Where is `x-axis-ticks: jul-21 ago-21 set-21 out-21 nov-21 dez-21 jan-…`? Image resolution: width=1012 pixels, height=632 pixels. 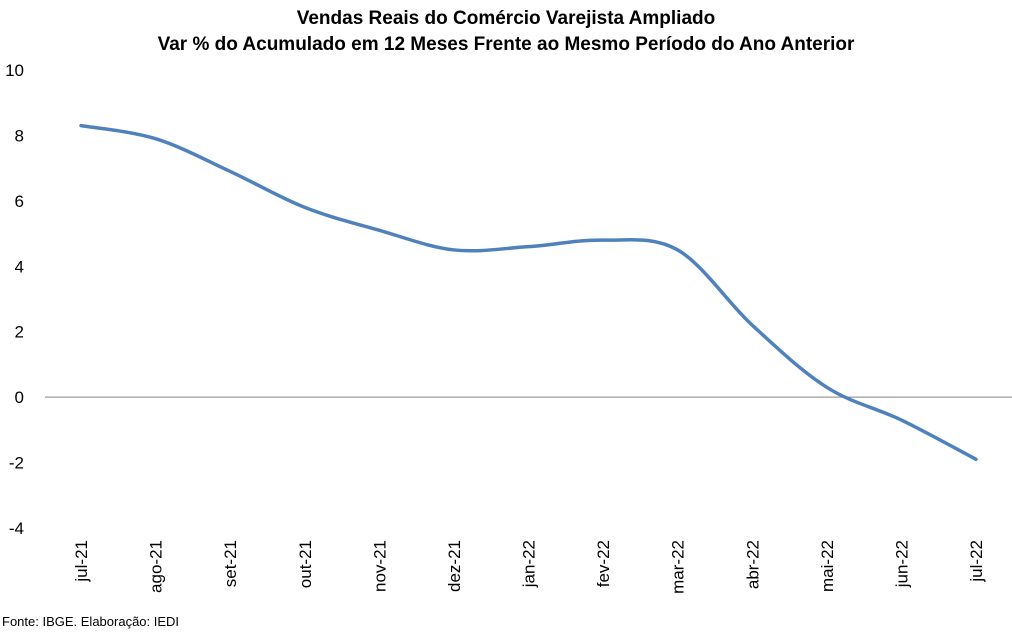
x-axis-ticks: jul-21 ago-21 set-21 out-21 nov-21 dez-21 jan-… is located at coordinates (529, 567).